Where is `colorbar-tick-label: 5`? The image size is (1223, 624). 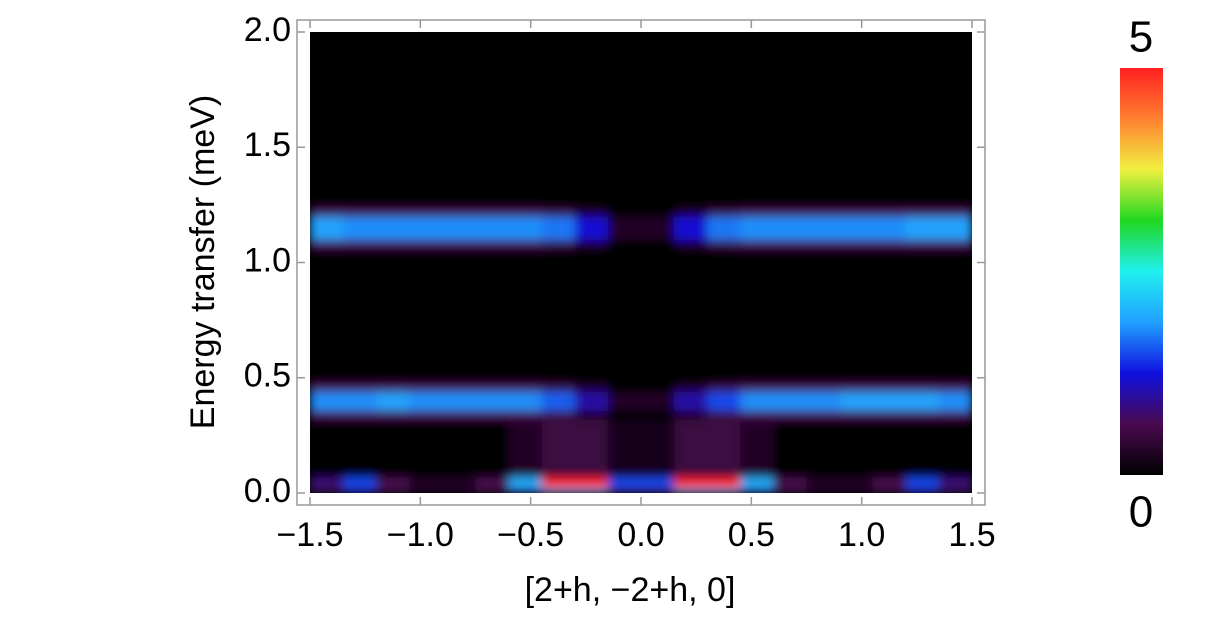 colorbar-tick-label: 5 is located at coordinates (1141, 37).